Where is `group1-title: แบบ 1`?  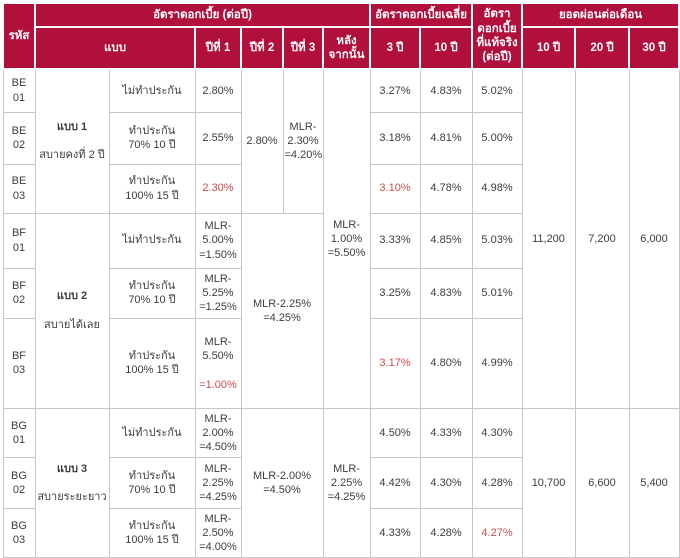 group1-title: แบบ 1 is located at coordinates (72, 126).